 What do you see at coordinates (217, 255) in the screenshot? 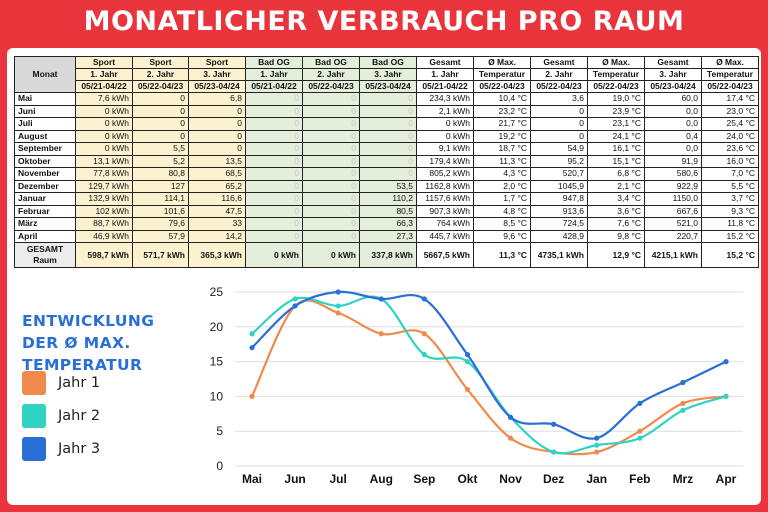
I see `total-cell: 365,3 kWh` at bounding box center [217, 255].